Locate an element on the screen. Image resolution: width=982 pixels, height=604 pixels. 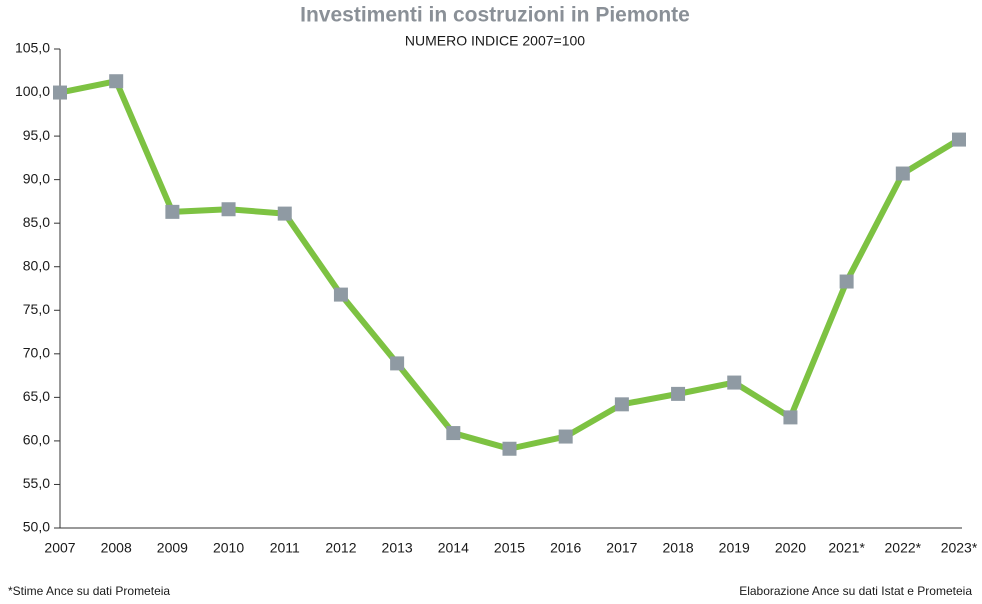
x-tick-label: 2022* is located at coordinates (903, 548).